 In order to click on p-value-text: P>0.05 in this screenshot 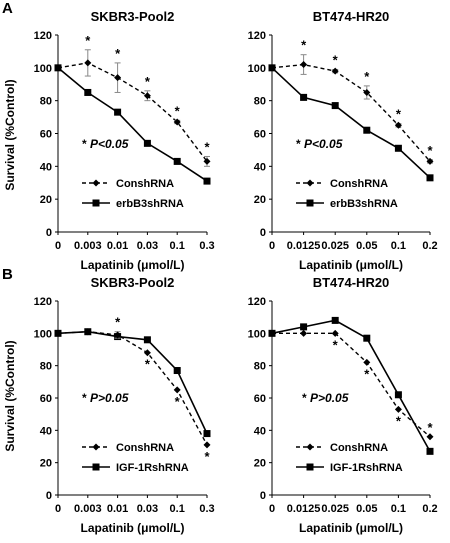, I will do `click(329, 398)`.